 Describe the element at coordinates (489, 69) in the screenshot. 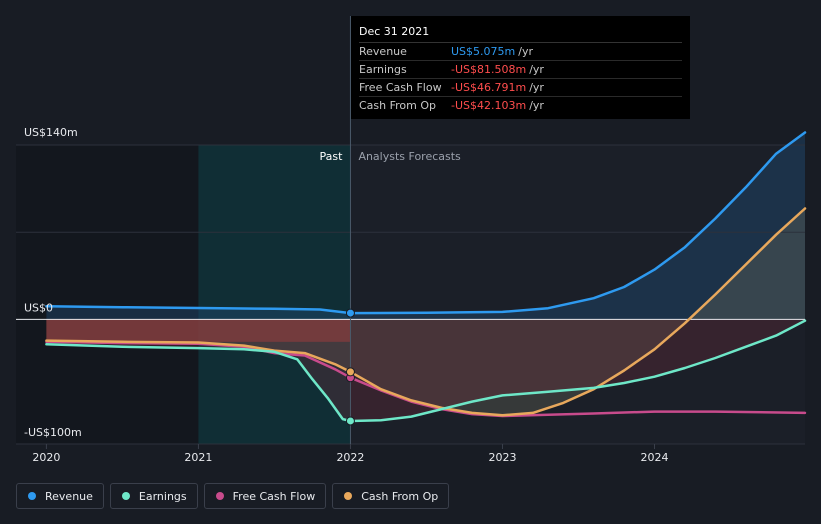

I see `tooltip-value: -US$81.508m` at that location.